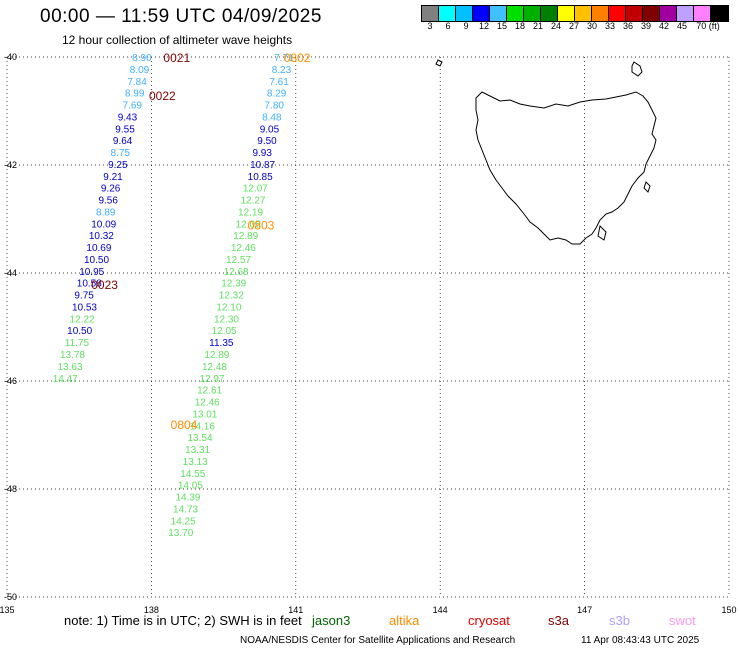 This screenshot has width=740, height=650. What do you see at coordinates (430, 26) in the screenshot?
I see `colorbar-label: 3` at bounding box center [430, 26].